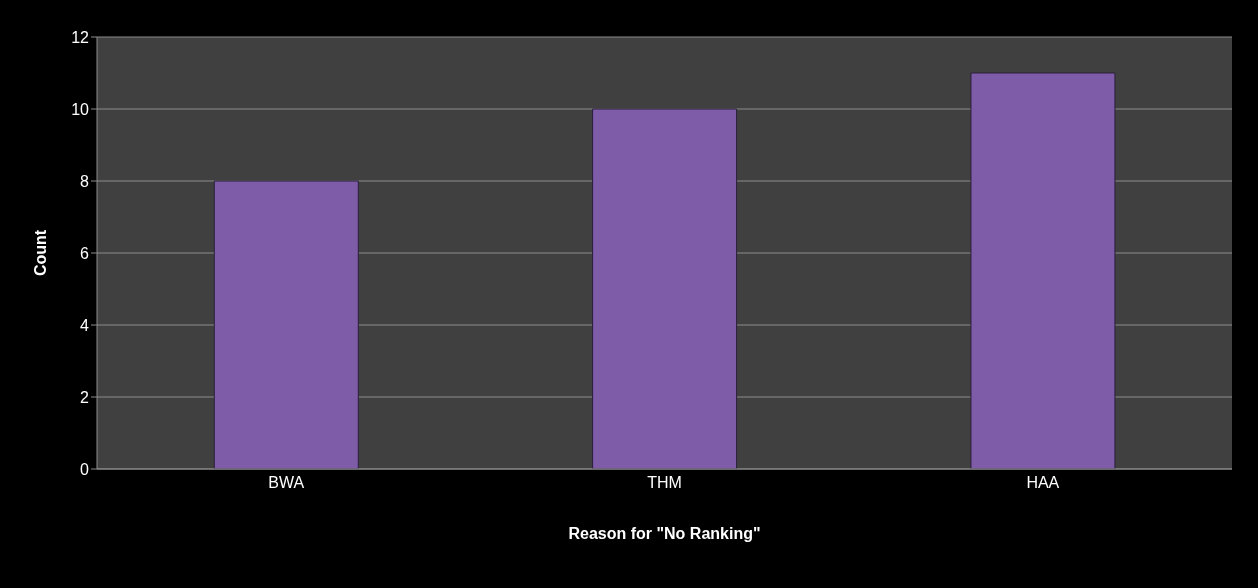 The image size is (1258, 588). I want to click on y-tick-label: 10, so click(80, 109).